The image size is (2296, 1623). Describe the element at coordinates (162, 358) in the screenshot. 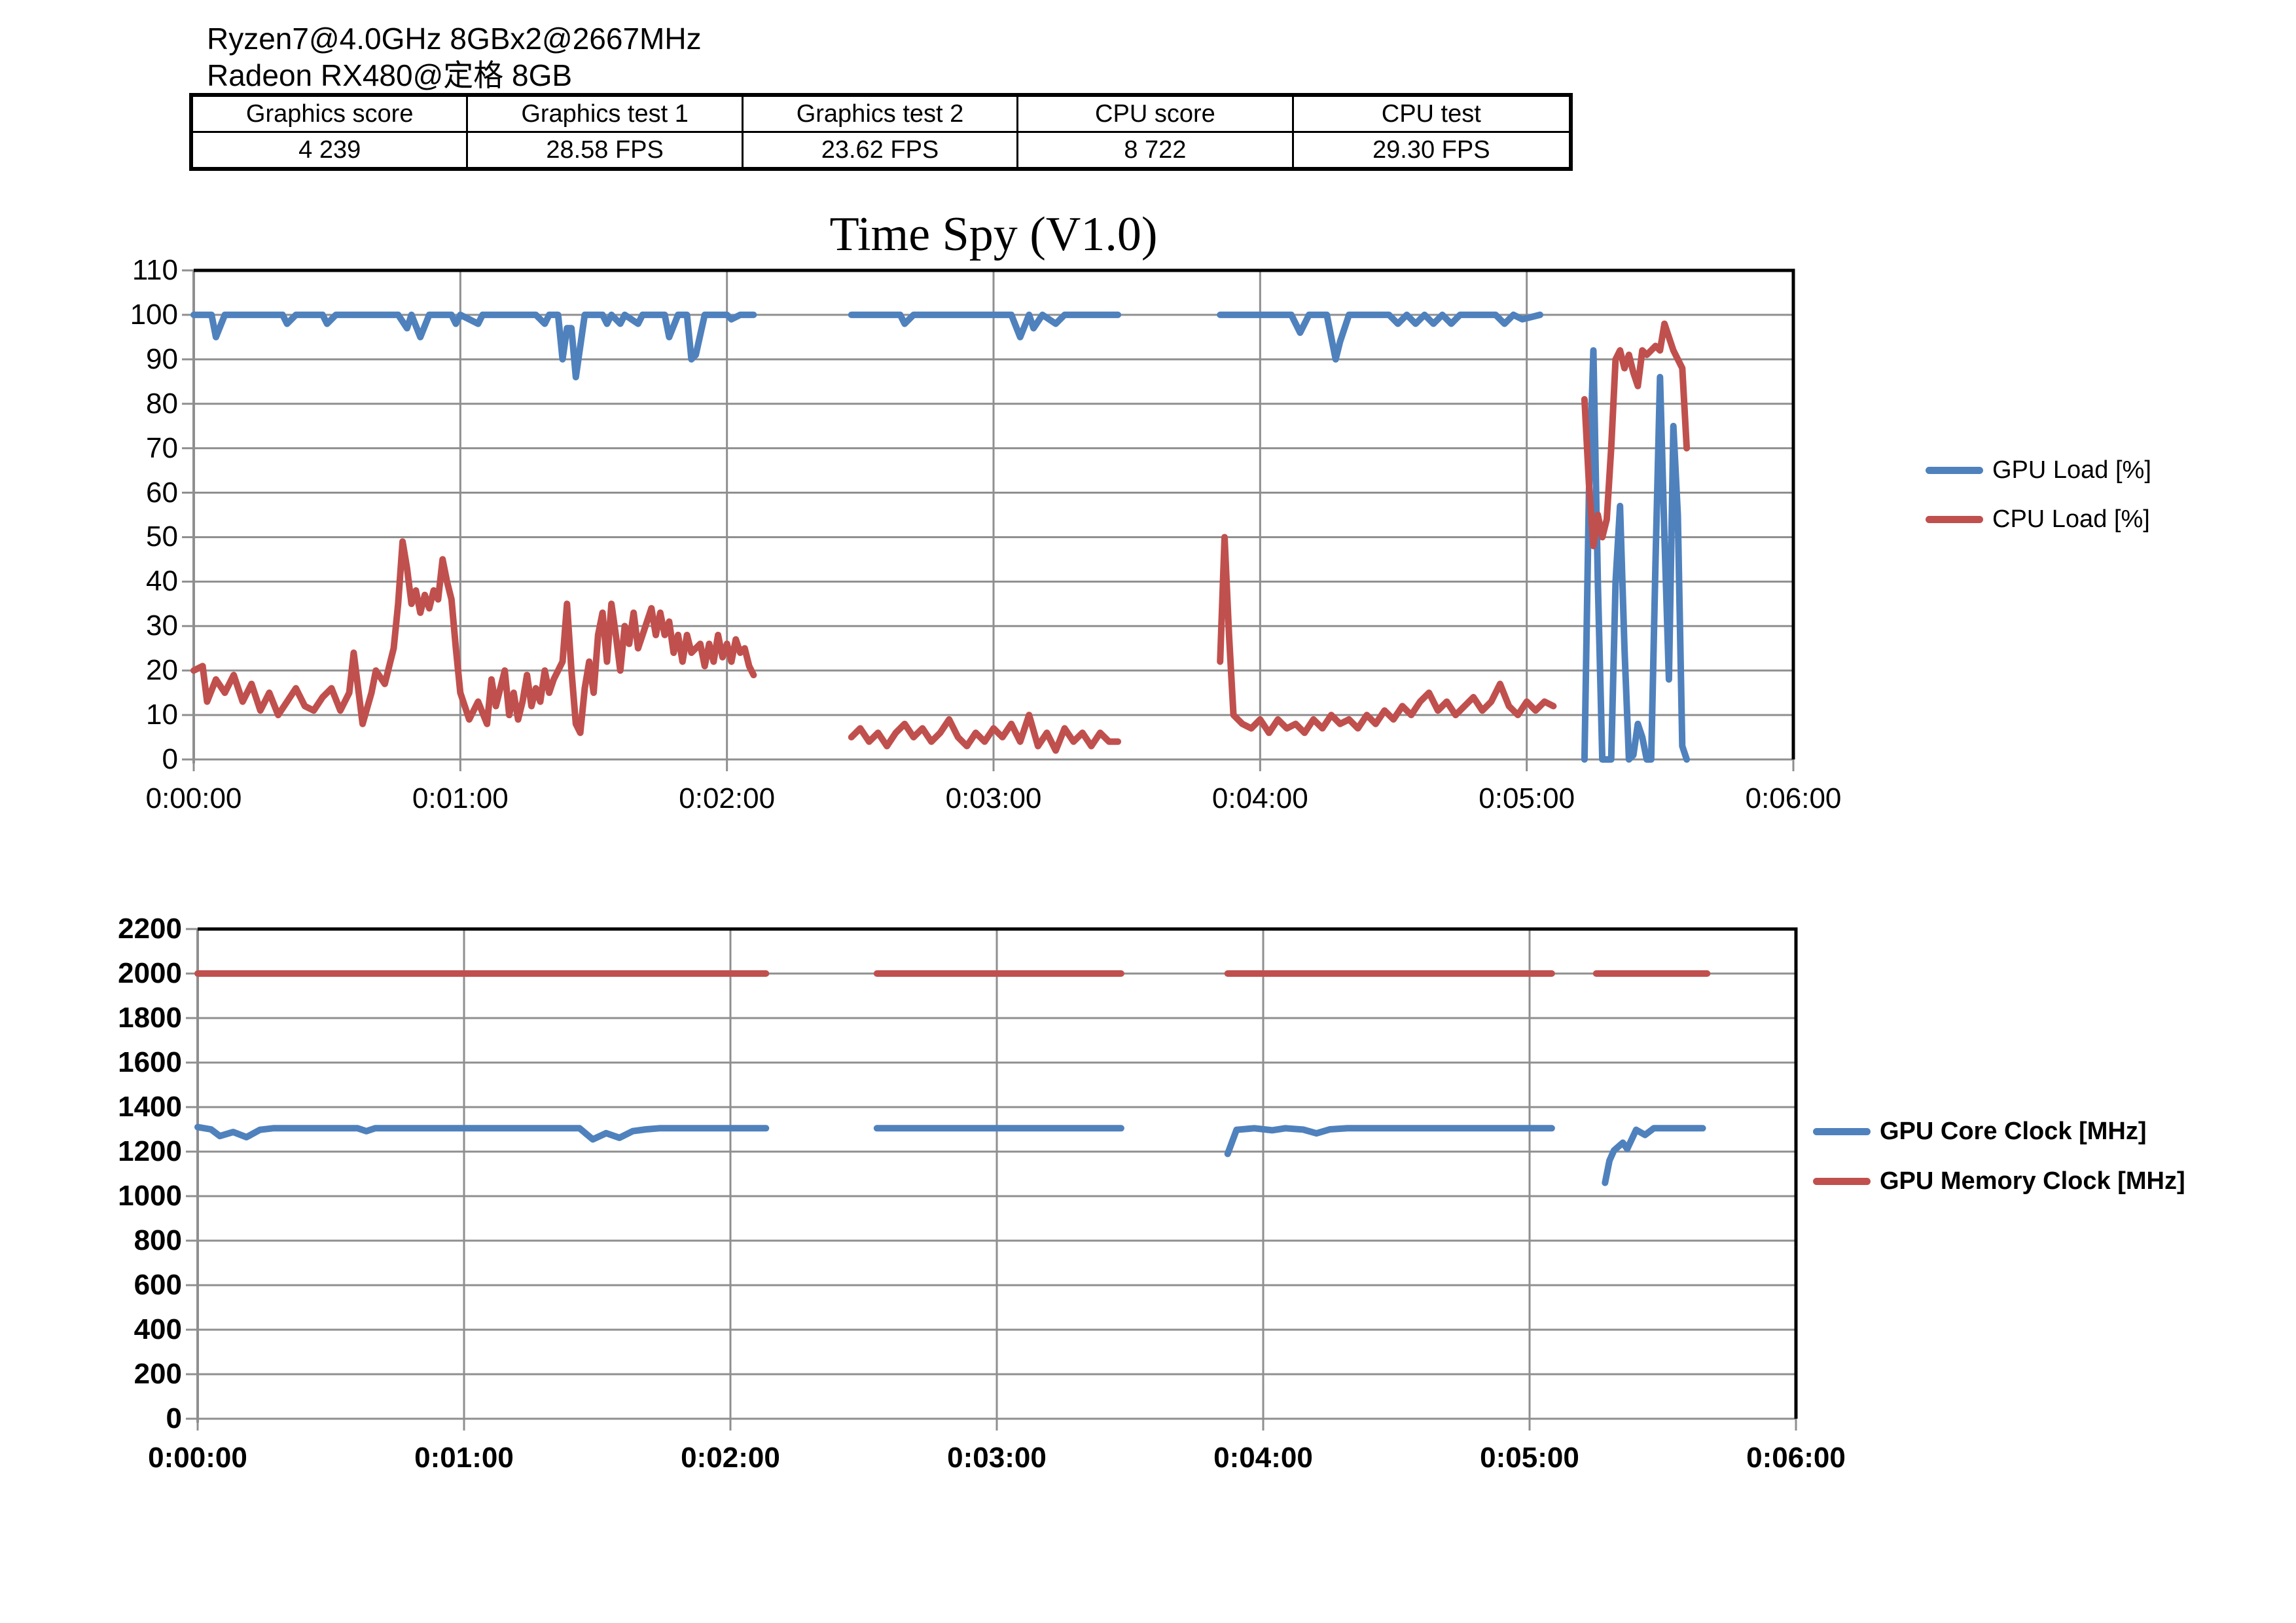

I see `y-axis-tick-label: 90` at that location.